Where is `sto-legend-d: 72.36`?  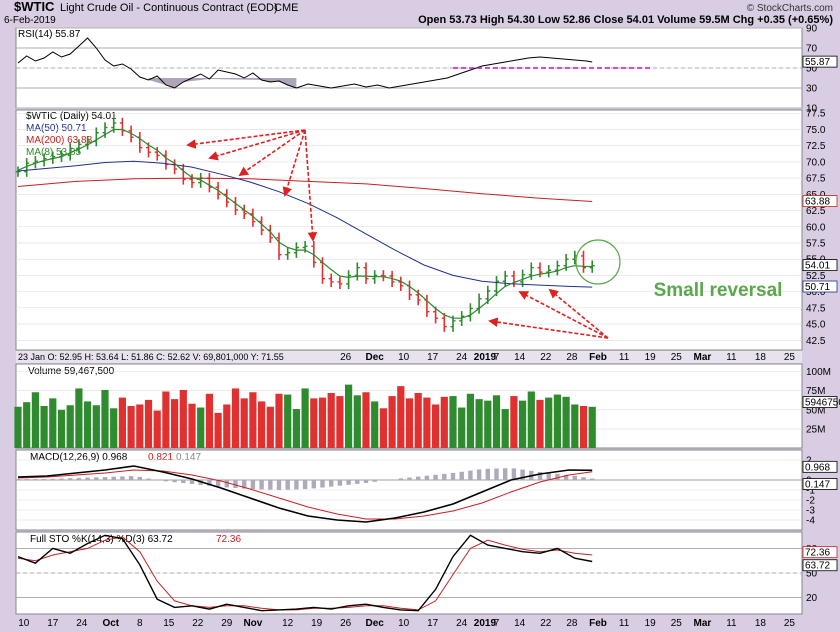
sto-legend-d: 72.36 is located at coordinates (228, 539).